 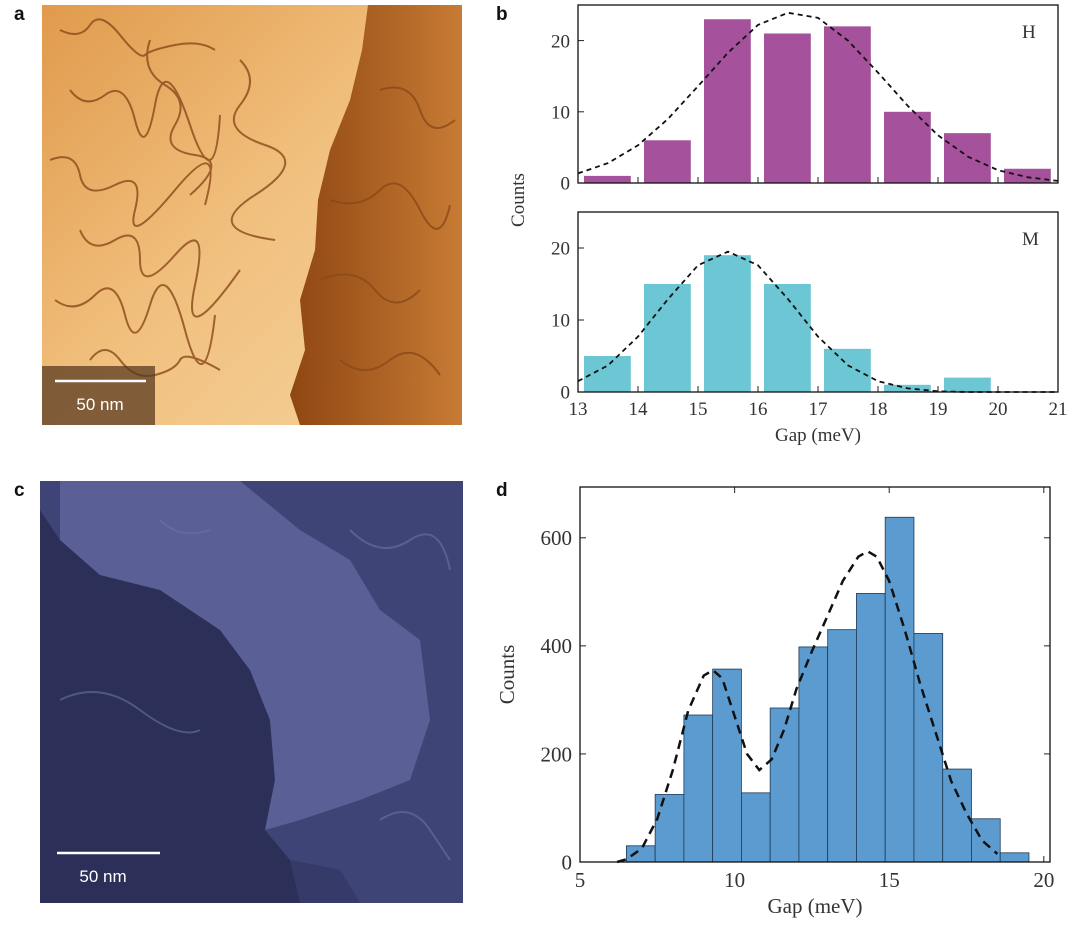 I want to click on x-tick-label: 14, so click(x=639, y=409).